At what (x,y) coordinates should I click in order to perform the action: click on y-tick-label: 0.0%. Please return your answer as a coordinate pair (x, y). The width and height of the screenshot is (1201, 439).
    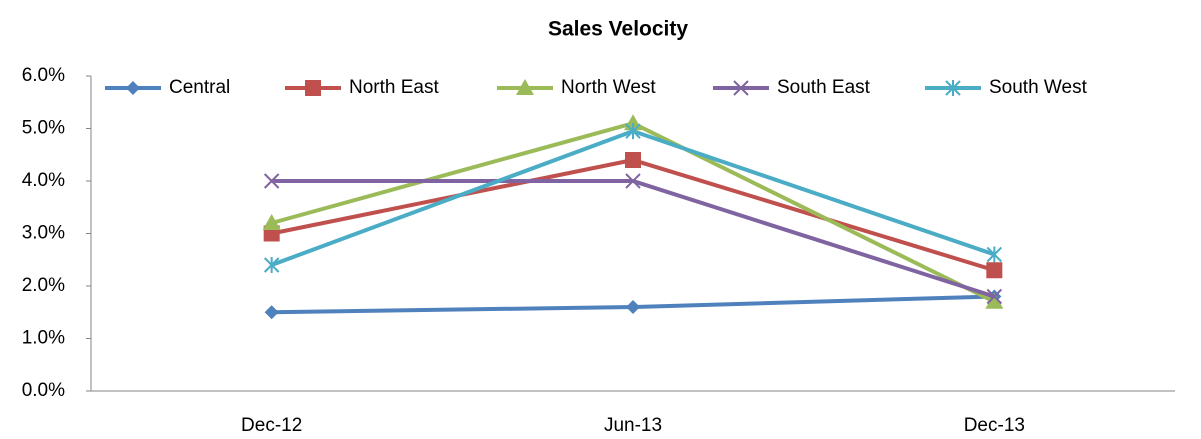
    Looking at the image, I should click on (43, 390).